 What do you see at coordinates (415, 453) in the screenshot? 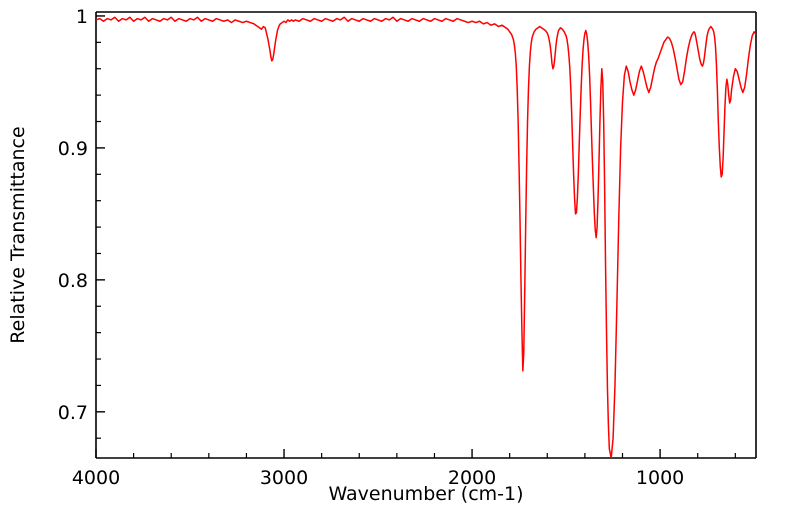
I see `x-axis-ticks` at bounding box center [415, 453].